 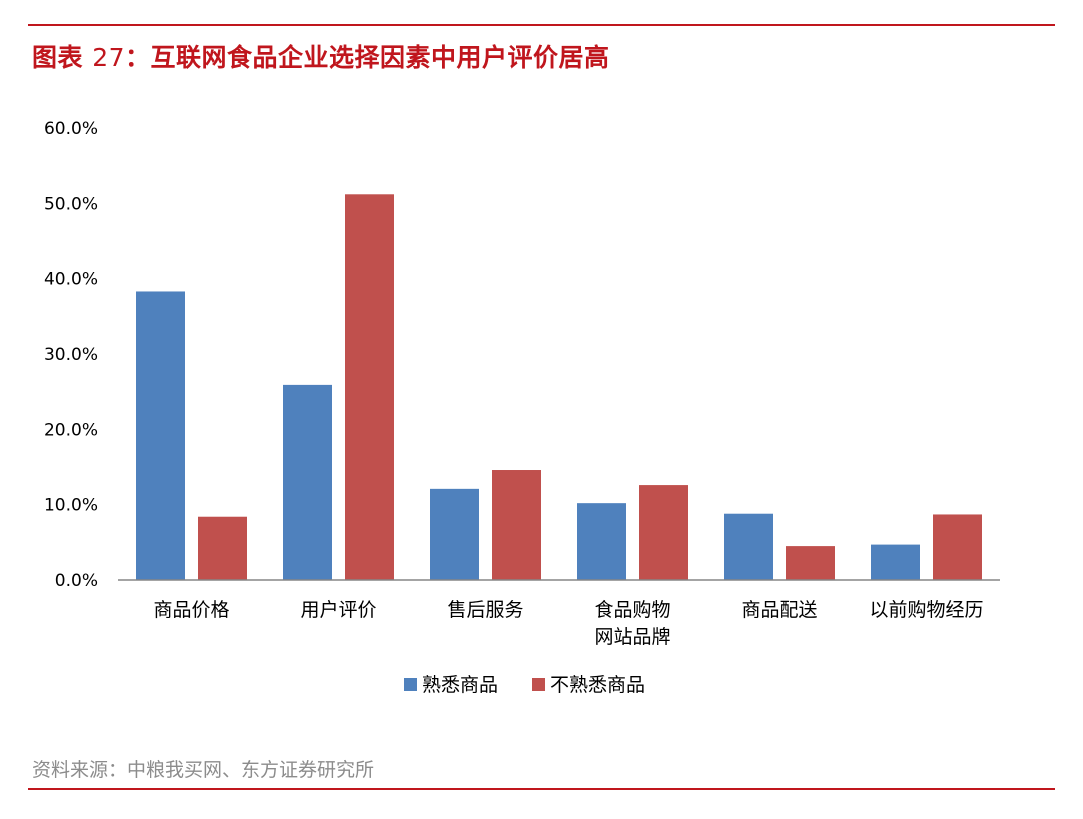 I want to click on y-tick-label: 10.0%, so click(x=71, y=506).